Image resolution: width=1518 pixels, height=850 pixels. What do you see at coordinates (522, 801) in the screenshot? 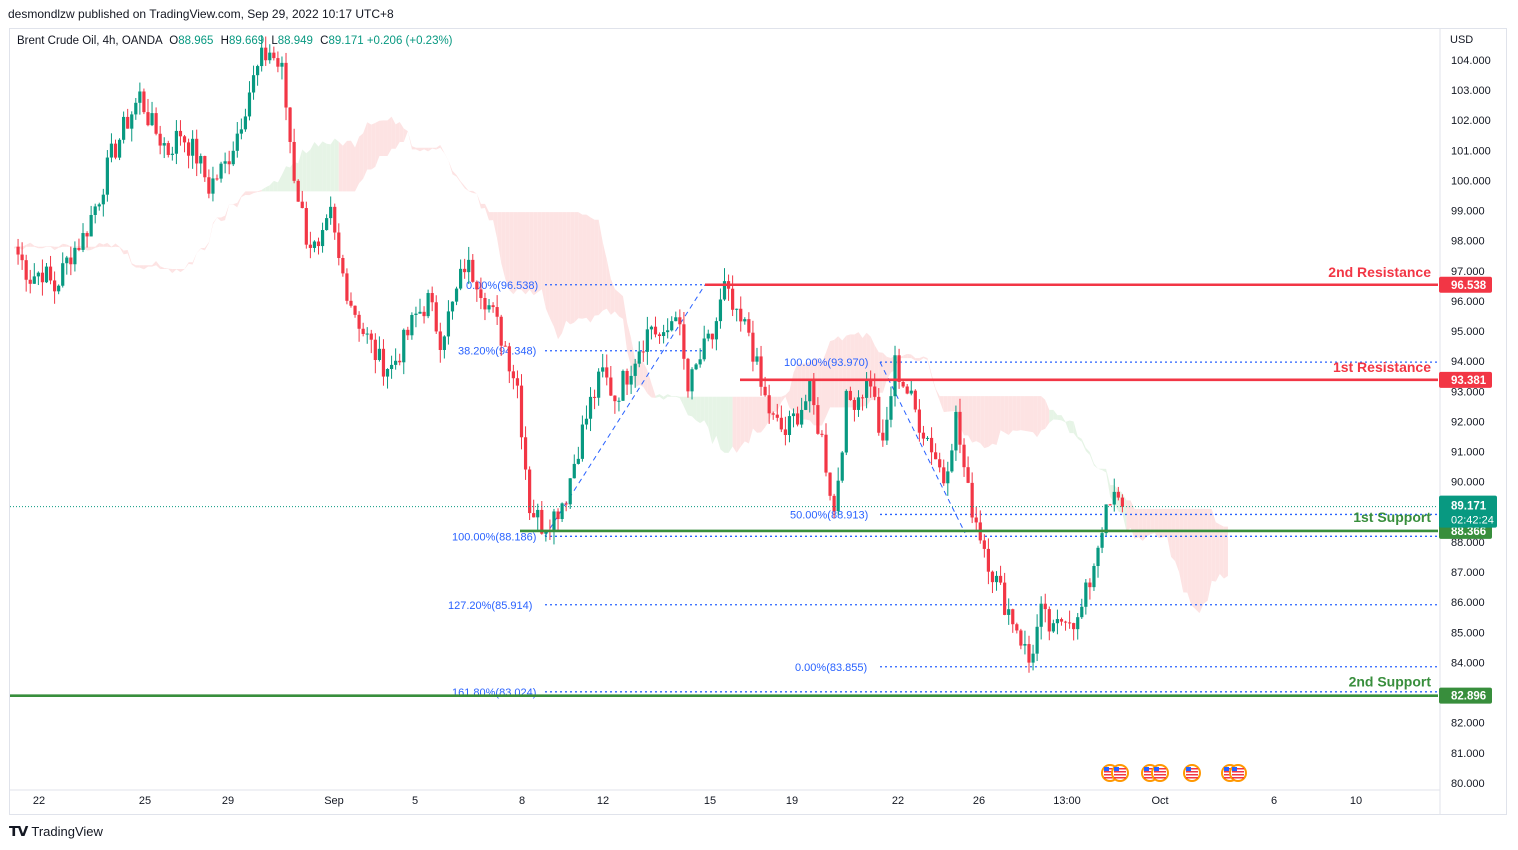
I see `x-tick-label: 8` at bounding box center [522, 801].